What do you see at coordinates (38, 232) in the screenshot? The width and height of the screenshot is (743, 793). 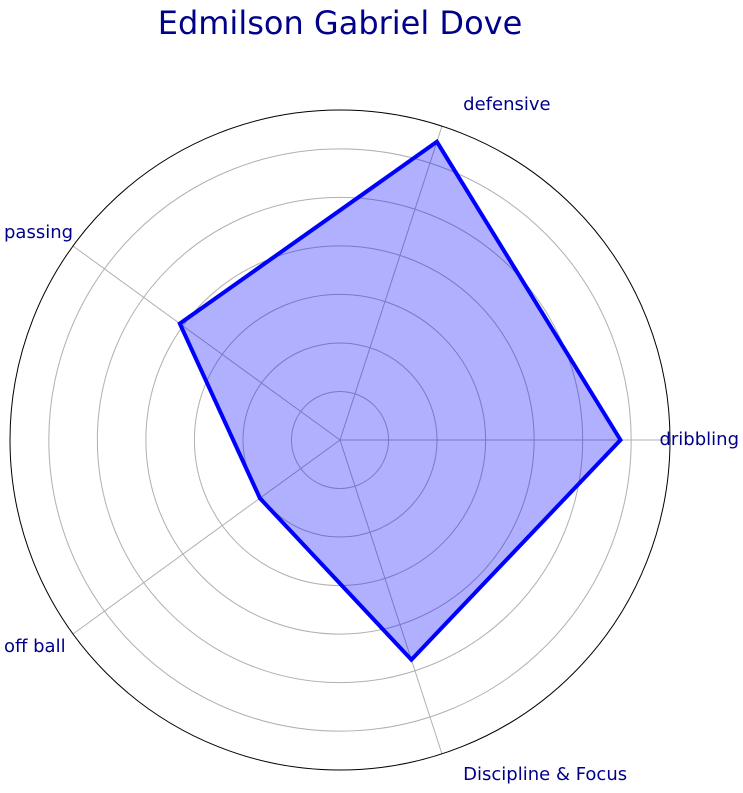 I see `axis-label-passing: passing` at bounding box center [38, 232].